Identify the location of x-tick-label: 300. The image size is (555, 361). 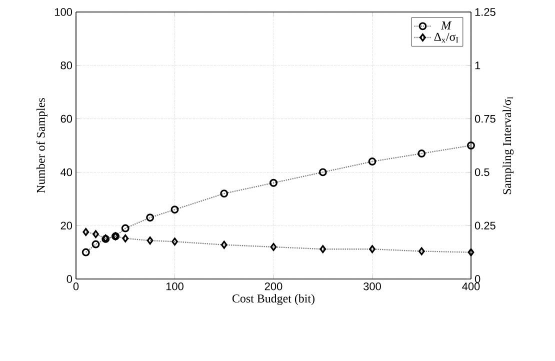
(372, 286).